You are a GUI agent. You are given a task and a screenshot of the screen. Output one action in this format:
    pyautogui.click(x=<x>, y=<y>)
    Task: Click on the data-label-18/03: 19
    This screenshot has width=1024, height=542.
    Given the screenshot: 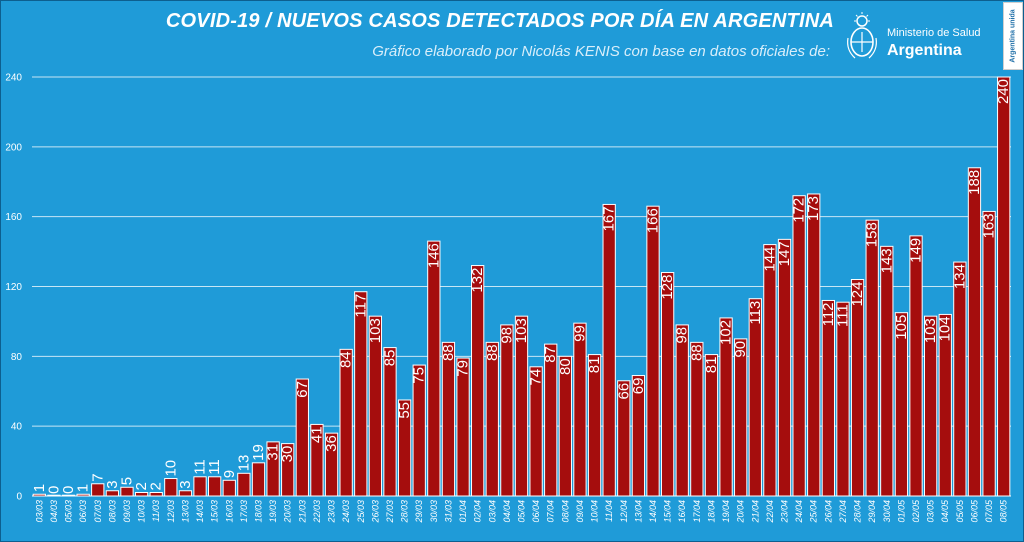 What is the action you would take?
    pyautogui.click(x=258, y=452)
    